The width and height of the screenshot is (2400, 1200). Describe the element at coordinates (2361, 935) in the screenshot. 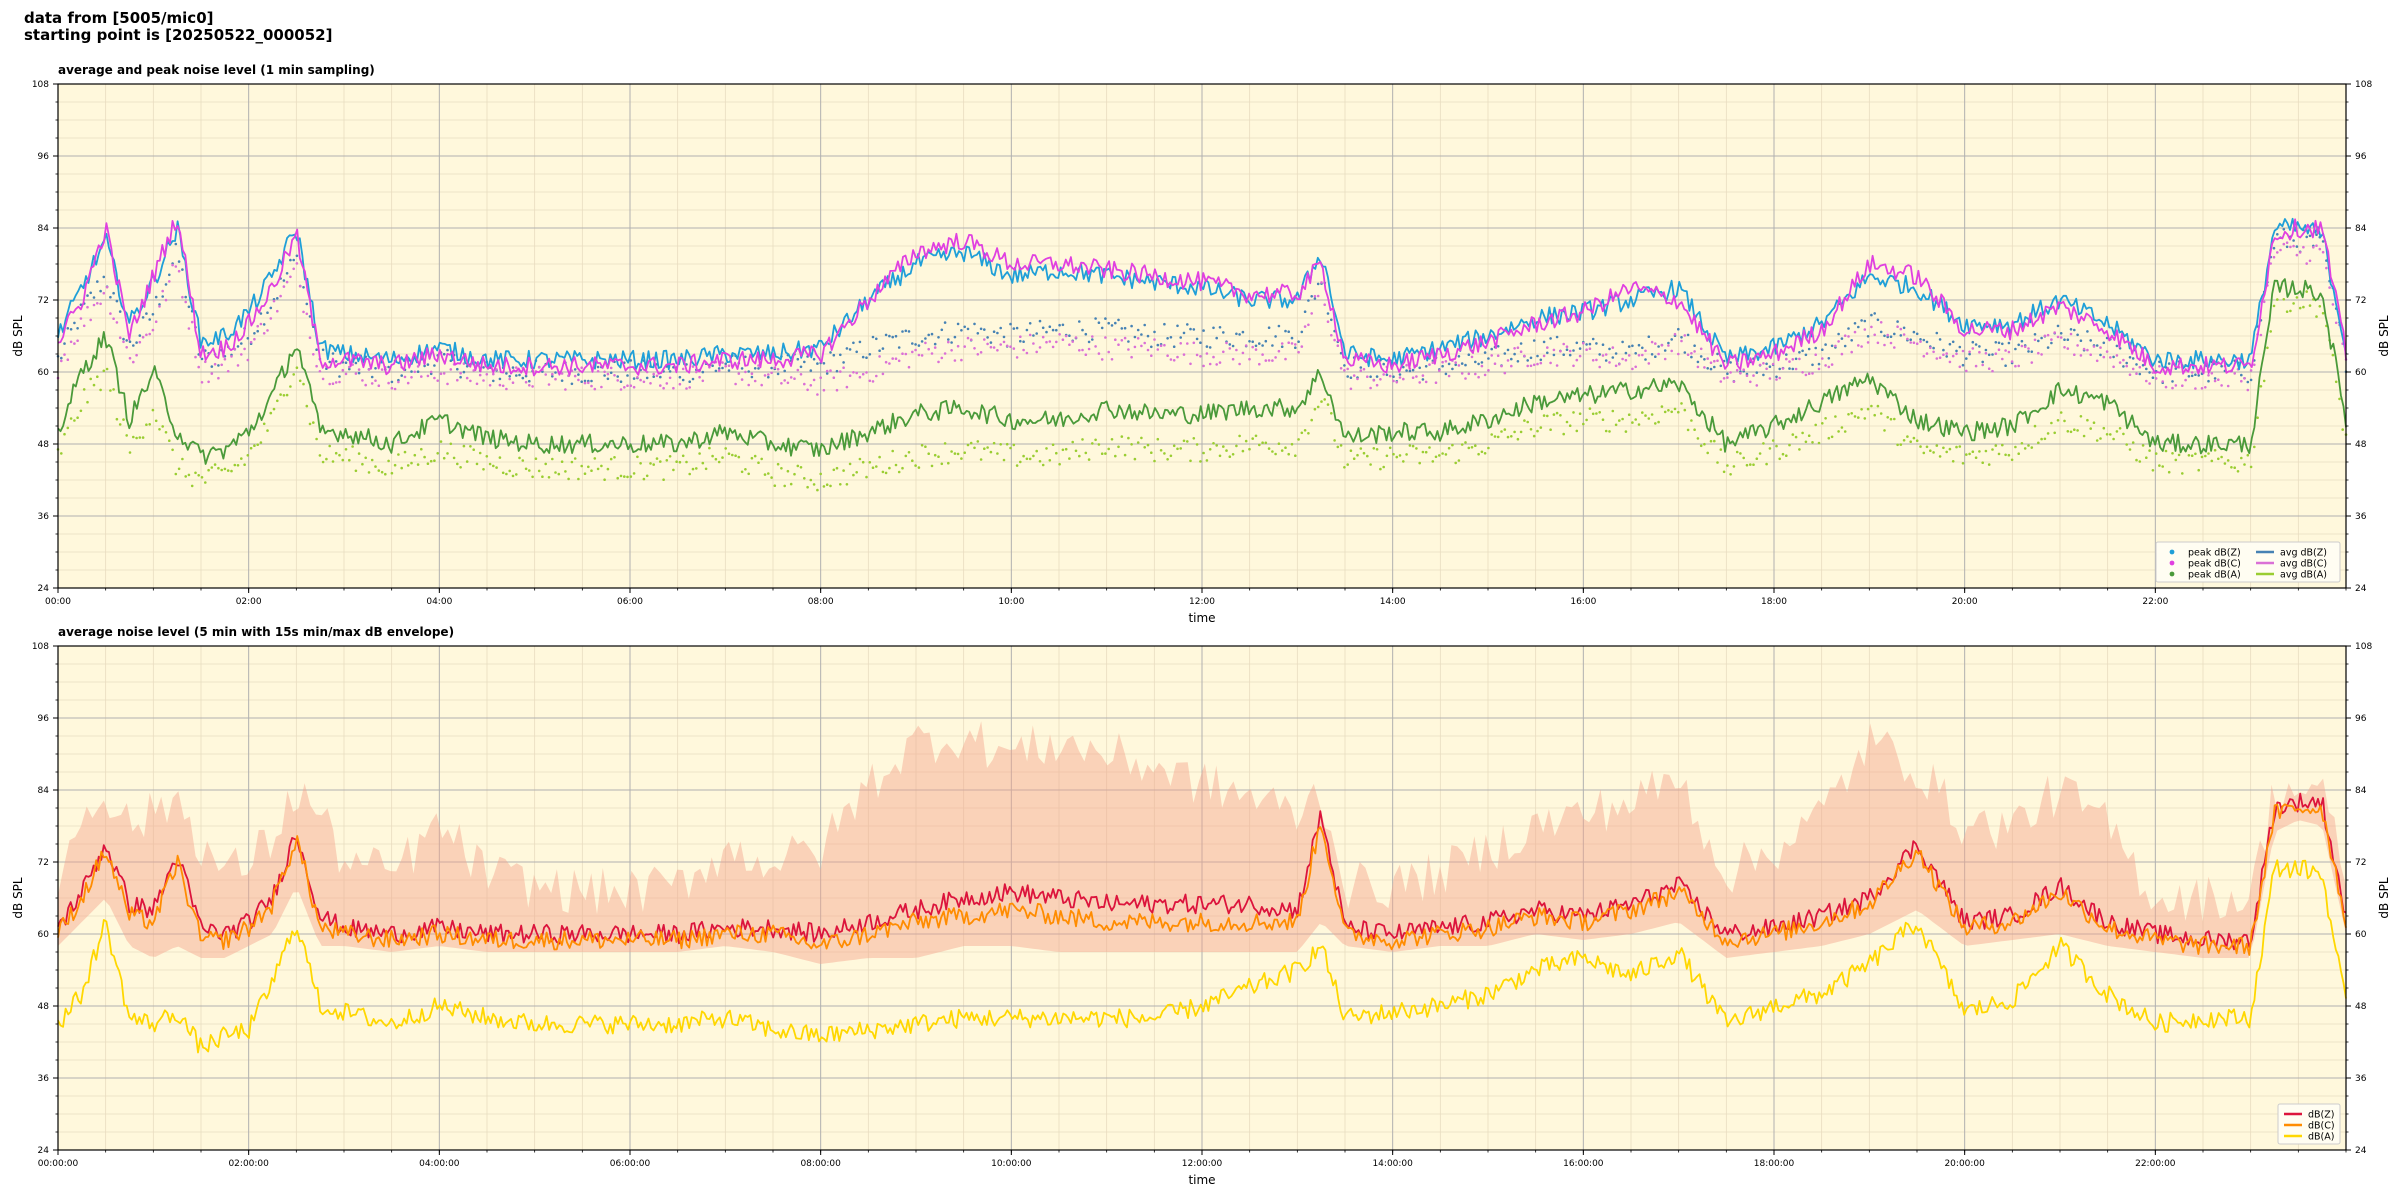

I see `y-tick-label-right: 60` at that location.